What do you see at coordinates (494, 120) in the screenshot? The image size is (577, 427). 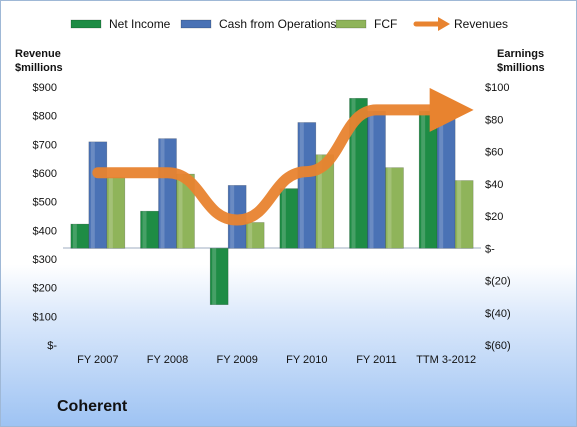 I see `right-tick-label: $80` at bounding box center [494, 120].